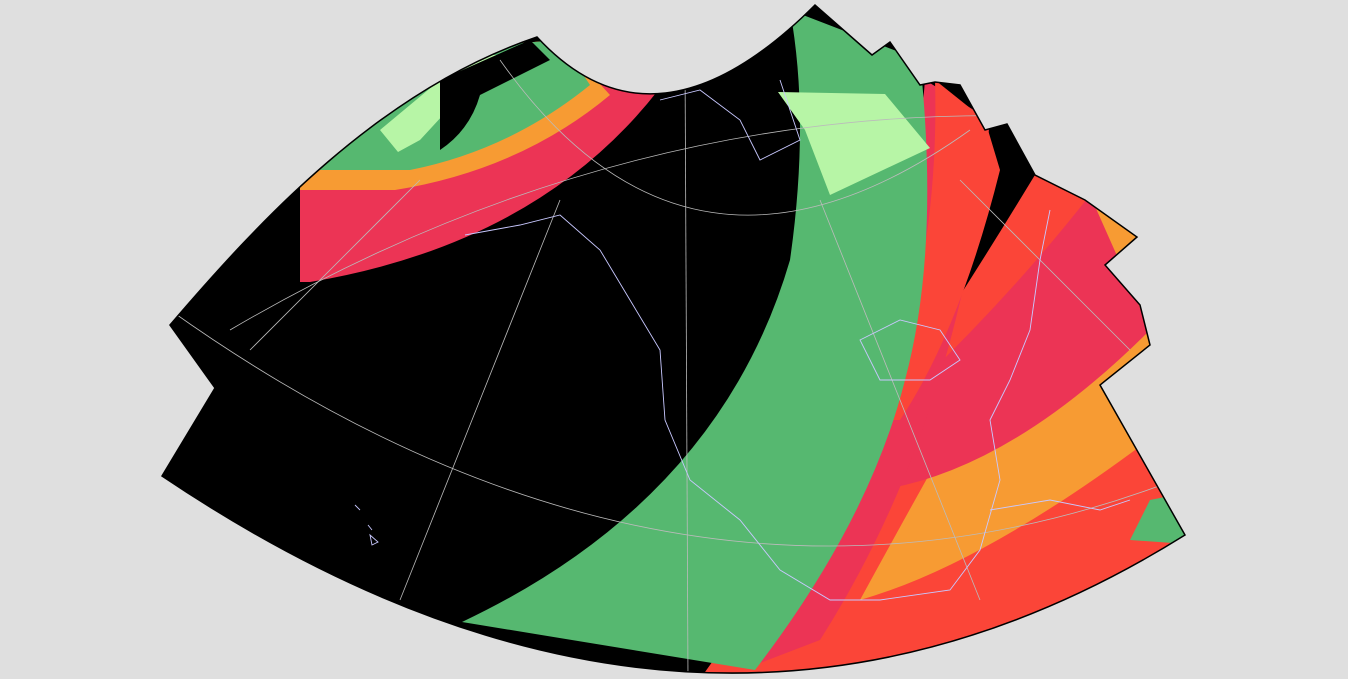  I want to click on band-light, so click(462, 103).